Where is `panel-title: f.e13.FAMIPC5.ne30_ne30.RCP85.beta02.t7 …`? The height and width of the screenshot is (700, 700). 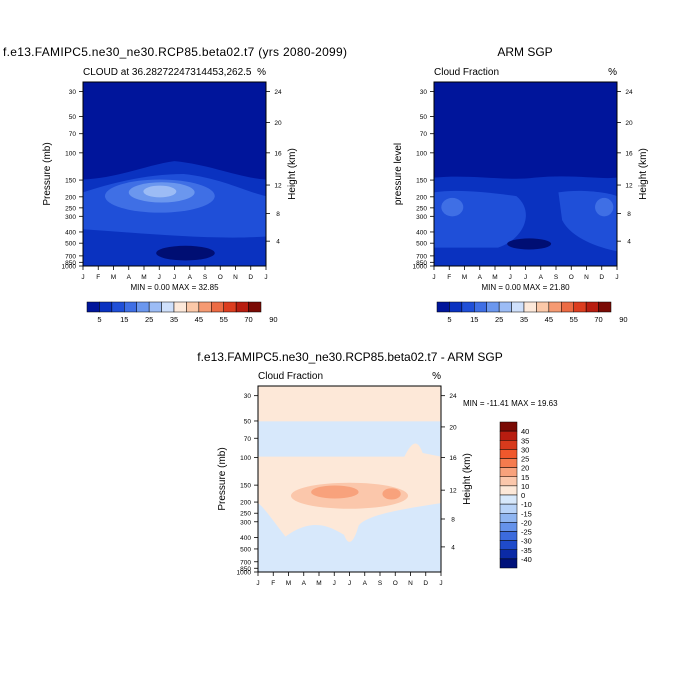
panel-title: f.e13.FAMIPC5.ne30_ne30.RCP85.beta02.t7 … is located at coordinates (175, 52).